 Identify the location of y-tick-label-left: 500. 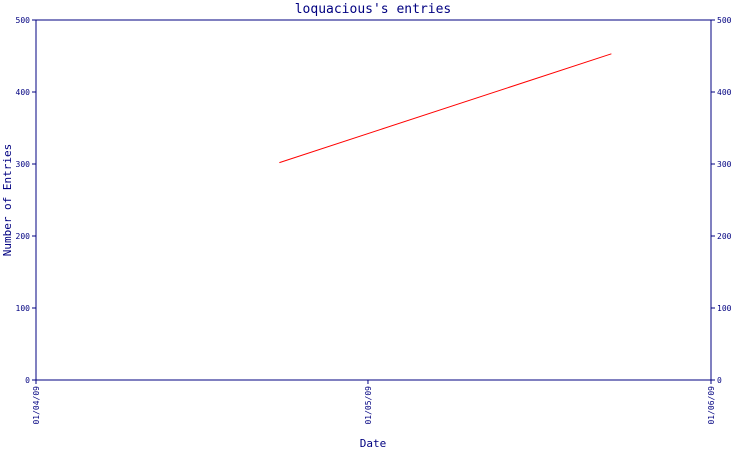
(23, 20).